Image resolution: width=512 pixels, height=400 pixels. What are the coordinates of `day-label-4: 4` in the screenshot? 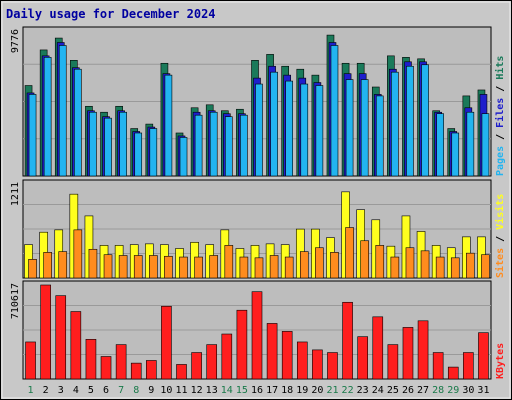 It's located at (76, 390).